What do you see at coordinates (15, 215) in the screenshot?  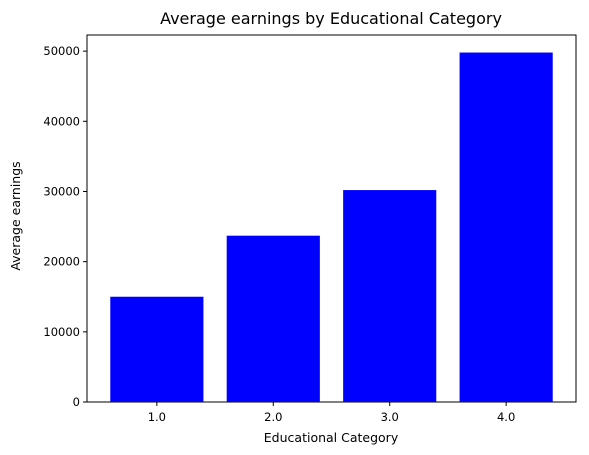 I see `y-axis-label: Average earnings` at bounding box center [15, 215].